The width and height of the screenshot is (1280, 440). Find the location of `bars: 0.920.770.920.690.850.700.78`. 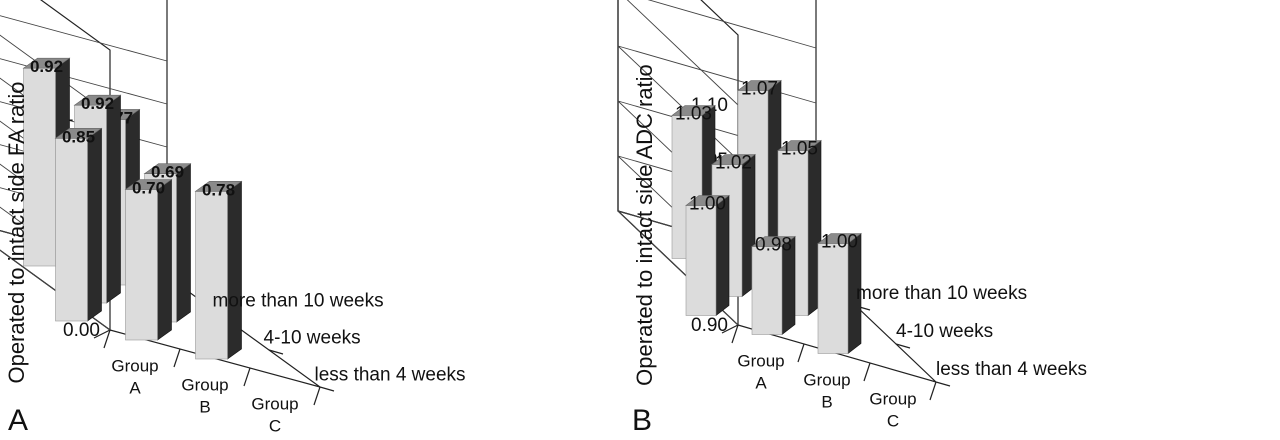

bars: 0.920.770.920.690.850.700.78 is located at coordinates (132, 208).